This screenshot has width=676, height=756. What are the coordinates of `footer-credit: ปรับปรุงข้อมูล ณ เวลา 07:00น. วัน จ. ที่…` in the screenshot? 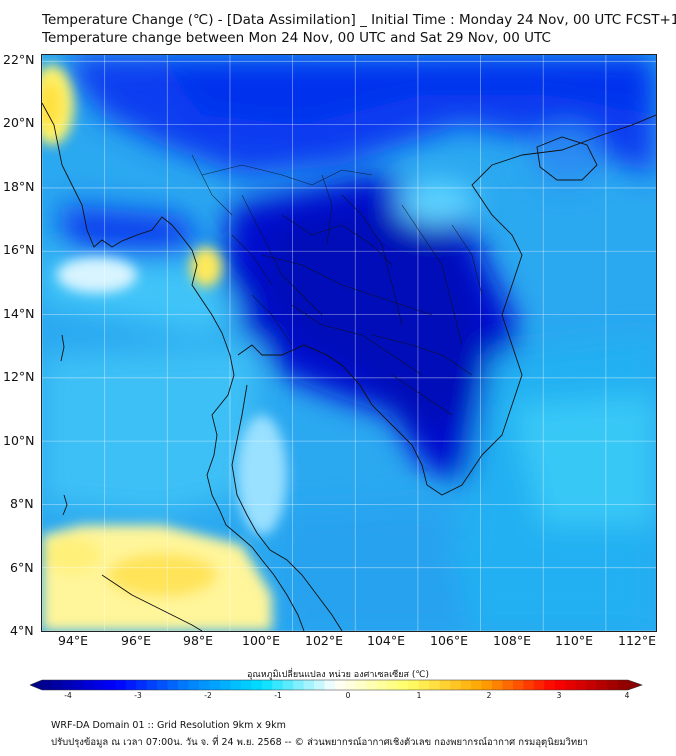 It's located at (320, 742).